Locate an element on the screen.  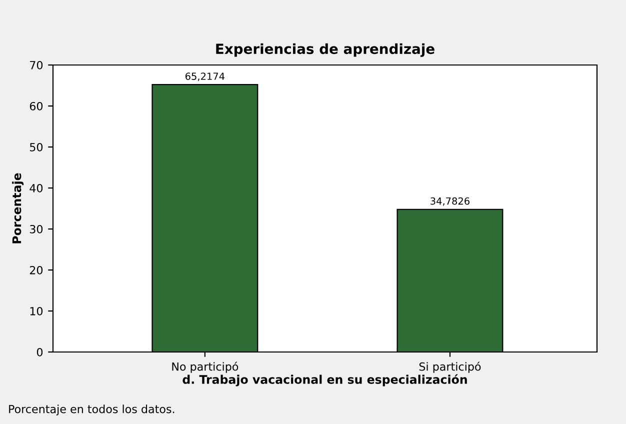
y-tick-label: 10 is located at coordinates (36, 311).